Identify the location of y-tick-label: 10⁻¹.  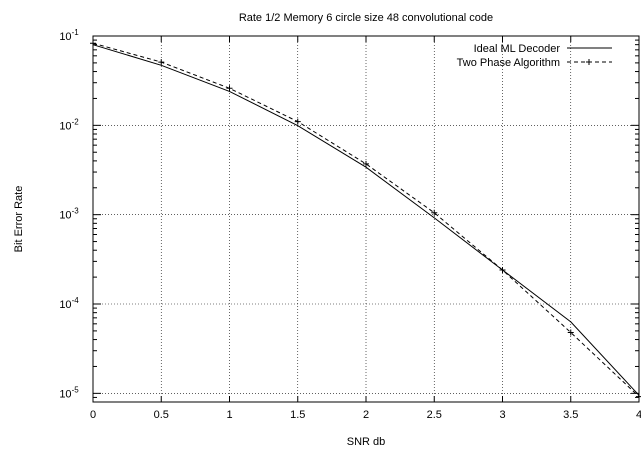
(69, 35).